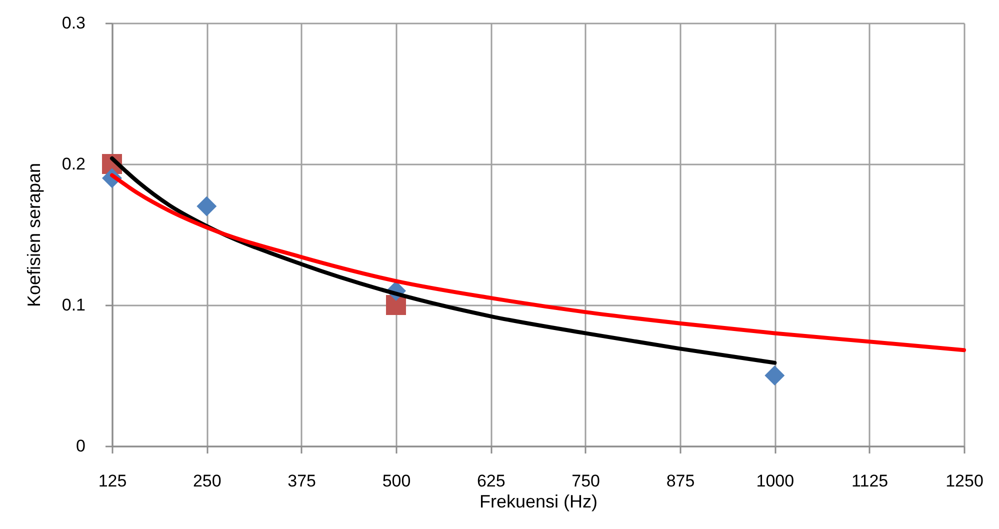  What do you see at coordinates (81, 446) in the screenshot?
I see `y-tick-label: 0` at bounding box center [81, 446].